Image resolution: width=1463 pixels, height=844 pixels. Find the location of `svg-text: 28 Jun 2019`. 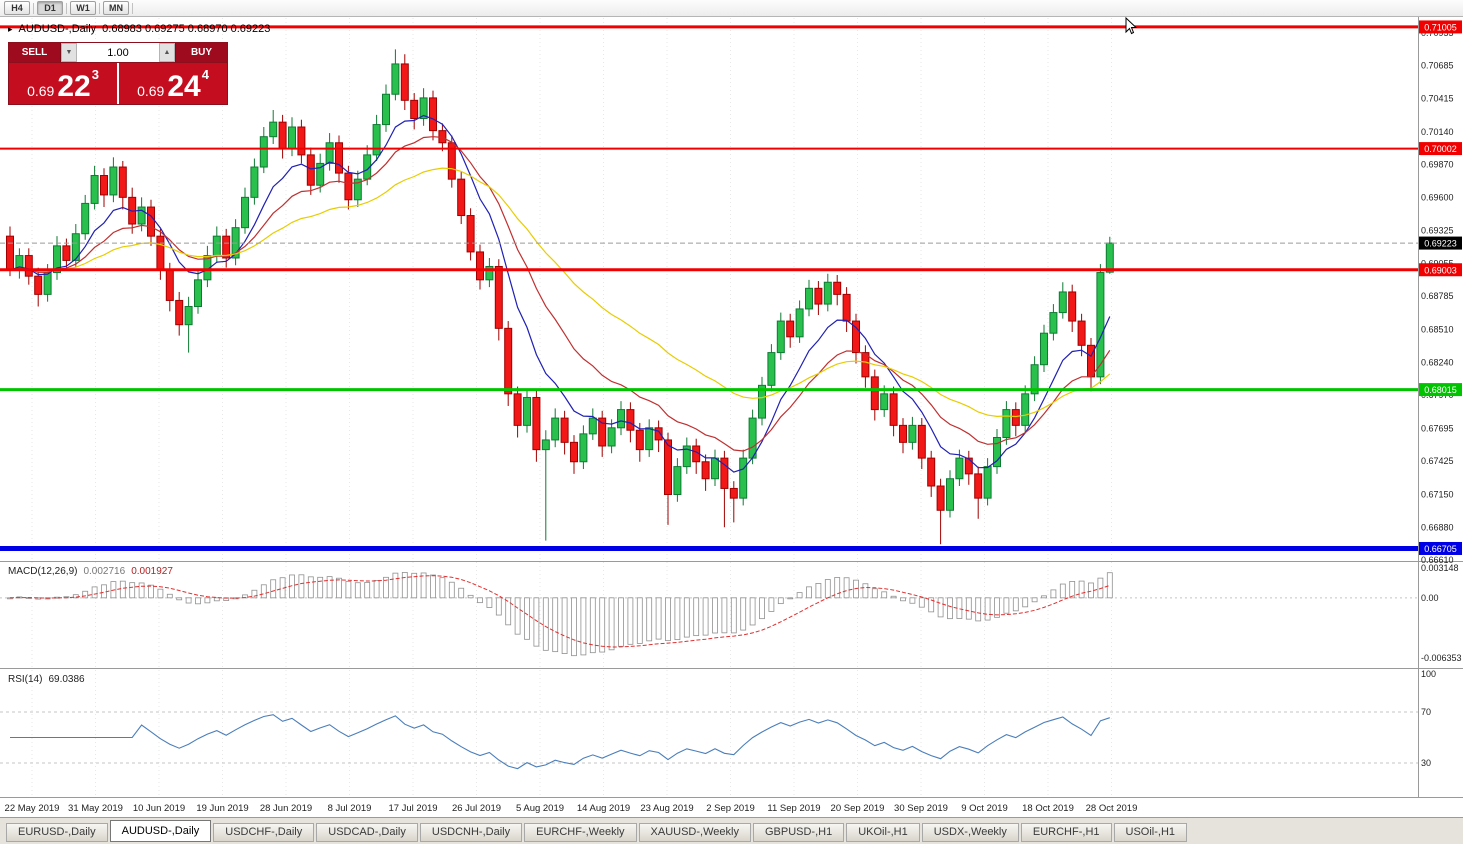

svg-text: 28 Jun 2019 is located at coordinates (286, 808).